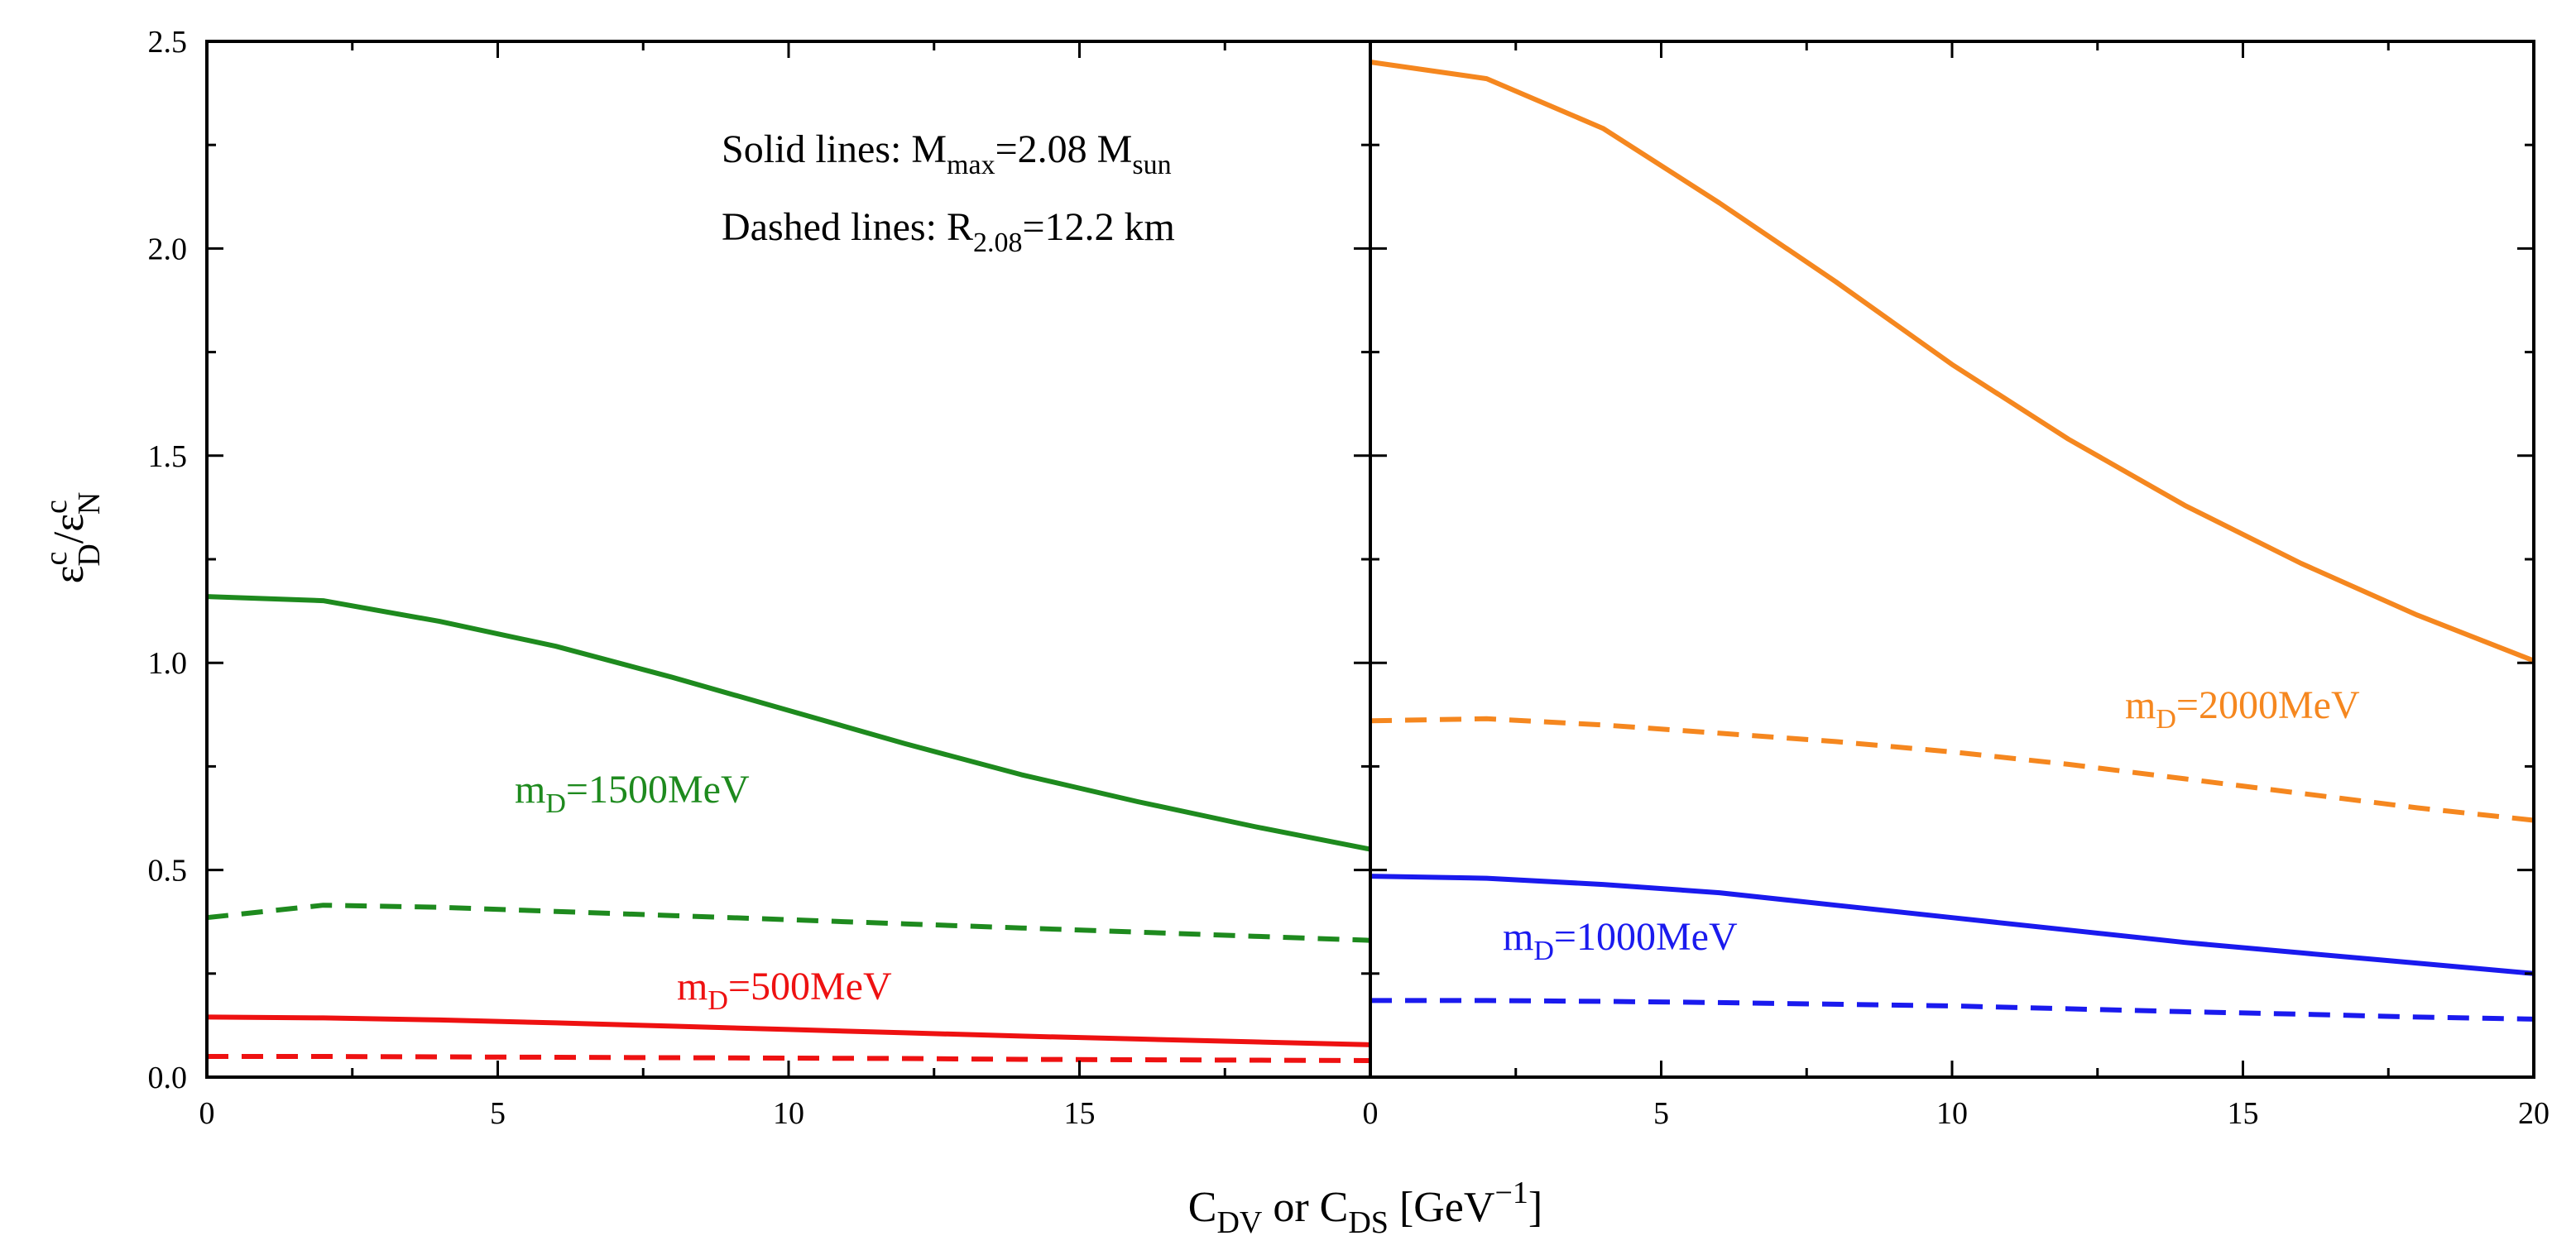 The height and width of the screenshot is (1255, 2576). Describe the element at coordinates (168, 872) in the screenshot. I see `y-tick-label: 0.5` at that location.